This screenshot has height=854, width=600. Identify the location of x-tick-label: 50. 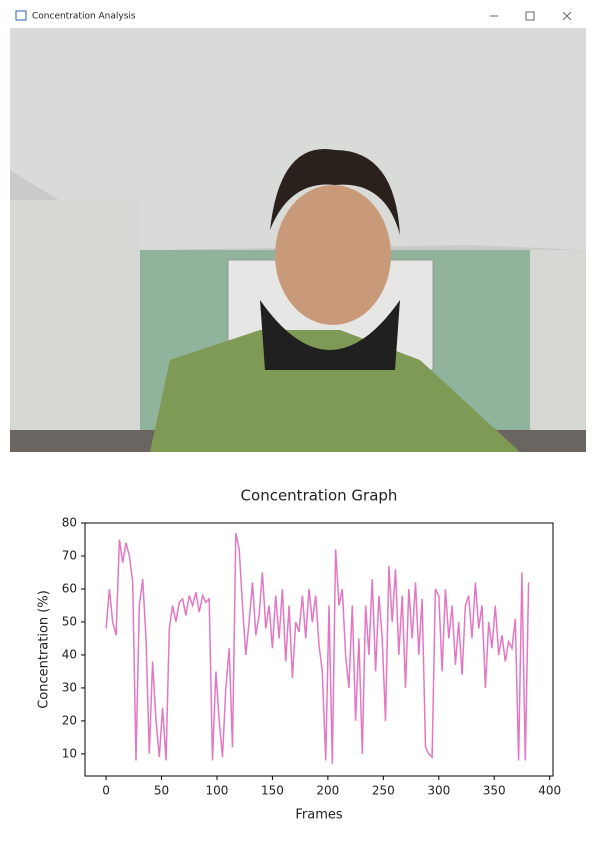
(161, 791).